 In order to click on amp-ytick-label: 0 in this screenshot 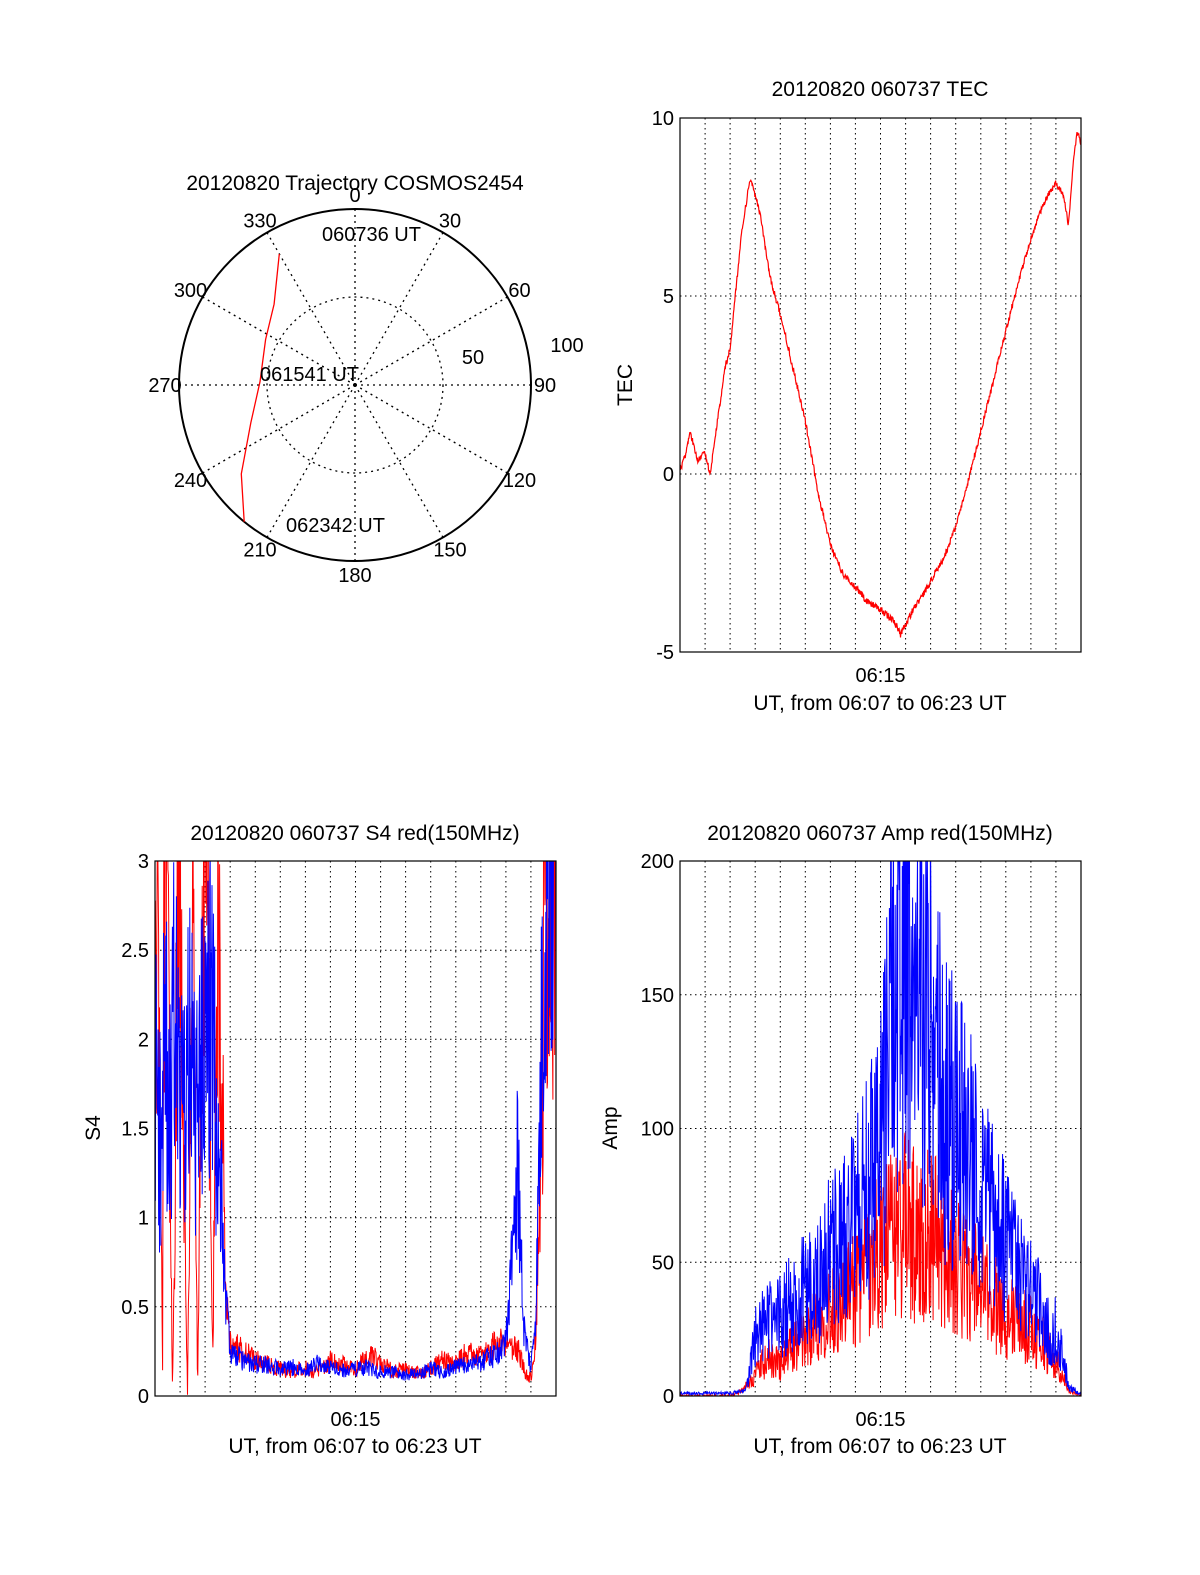, I will do `click(668, 1397)`.